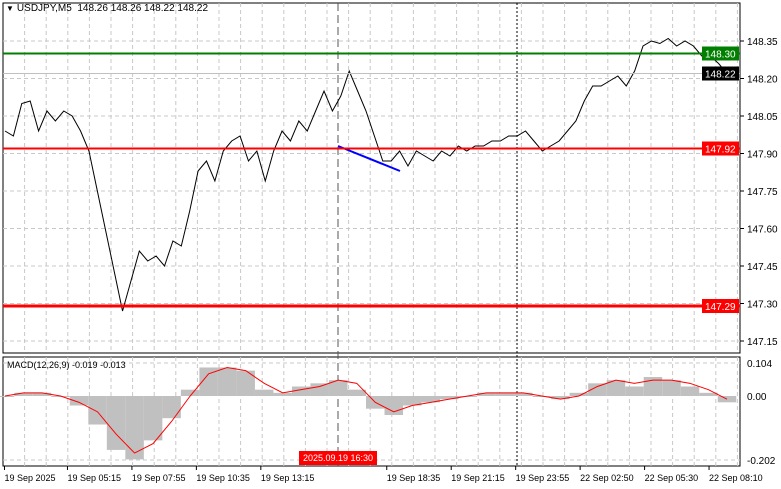 The height and width of the screenshot is (489, 781). Describe the element at coordinates (762, 305) in the screenshot. I see `y-tick-label: 147.30` at that location.